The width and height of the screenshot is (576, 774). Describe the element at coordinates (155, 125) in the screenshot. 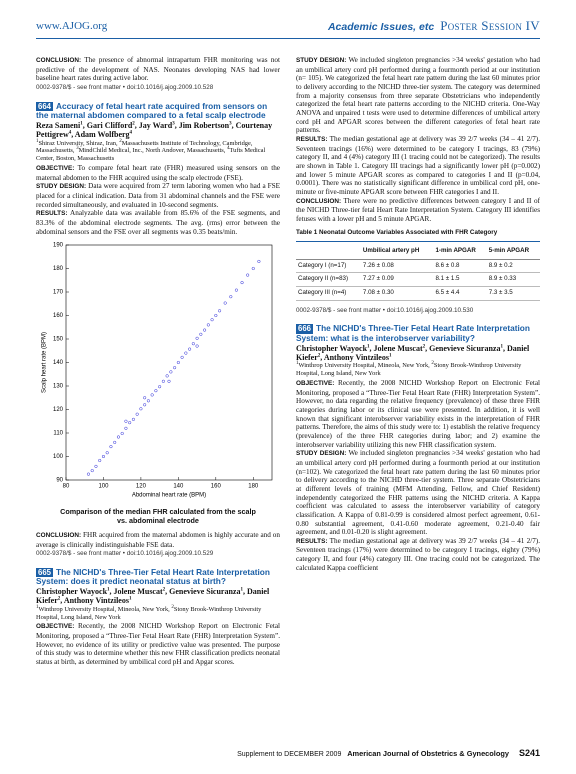

I see `author-name: Jay Ward` at that location.